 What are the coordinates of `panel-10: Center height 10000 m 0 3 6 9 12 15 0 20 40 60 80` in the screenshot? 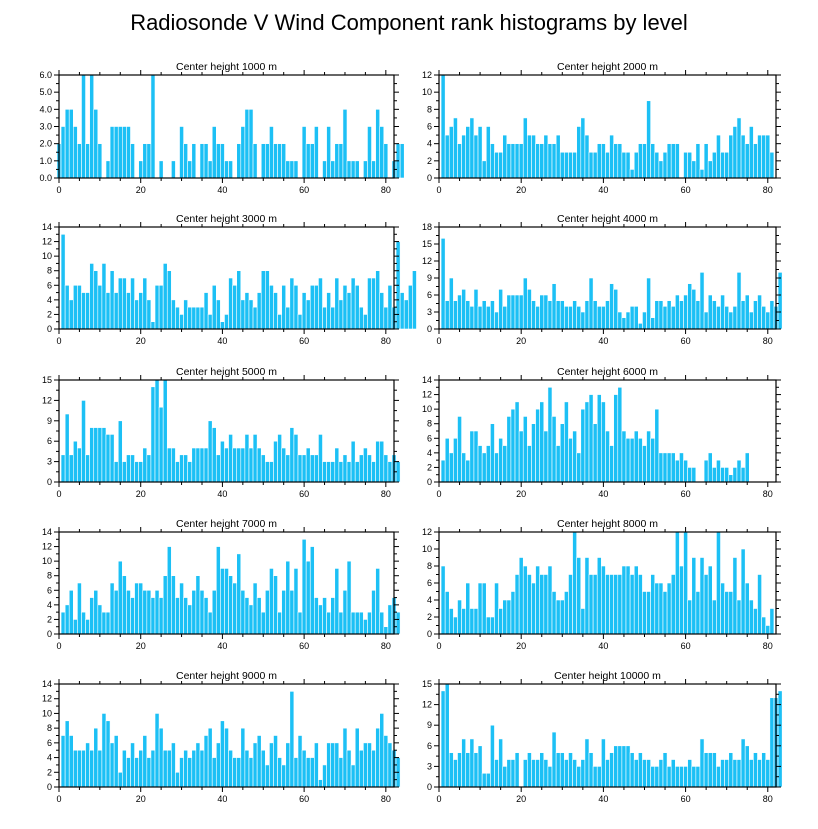 It's located at (602, 737).